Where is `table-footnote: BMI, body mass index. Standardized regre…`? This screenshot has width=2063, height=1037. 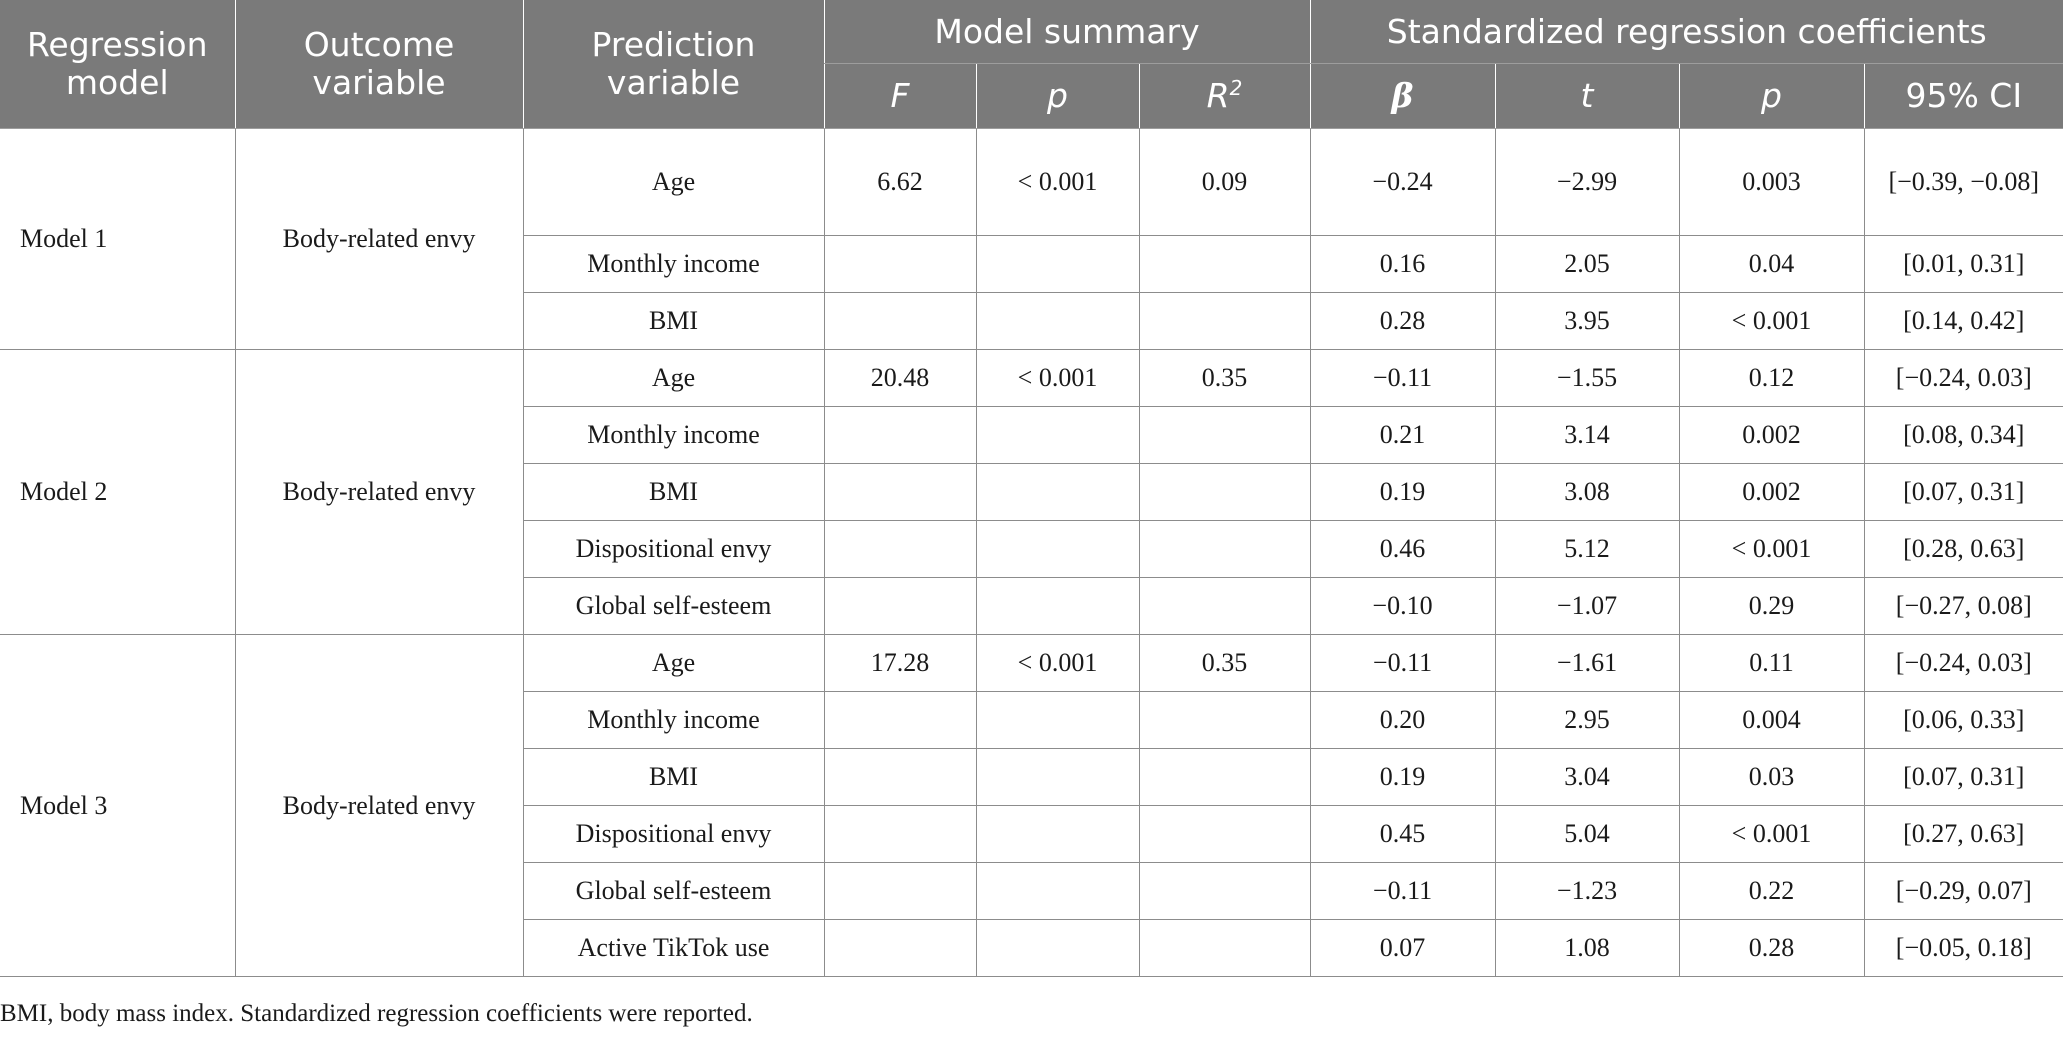 table-footnote: BMI, body mass index. Standardized regre… is located at coordinates (376, 1013).